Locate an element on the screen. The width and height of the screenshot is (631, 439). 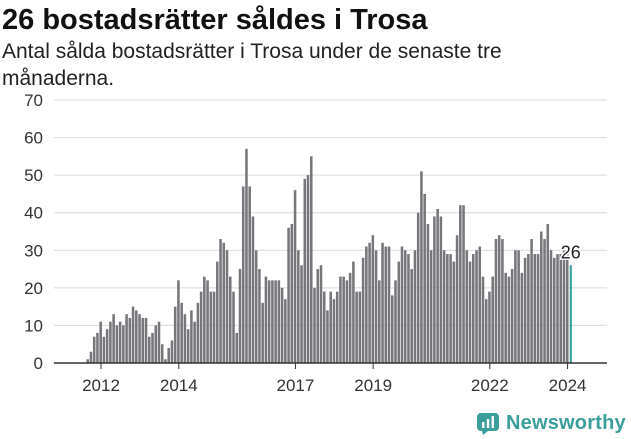
y-tick-label: 70 is located at coordinates (33, 100).